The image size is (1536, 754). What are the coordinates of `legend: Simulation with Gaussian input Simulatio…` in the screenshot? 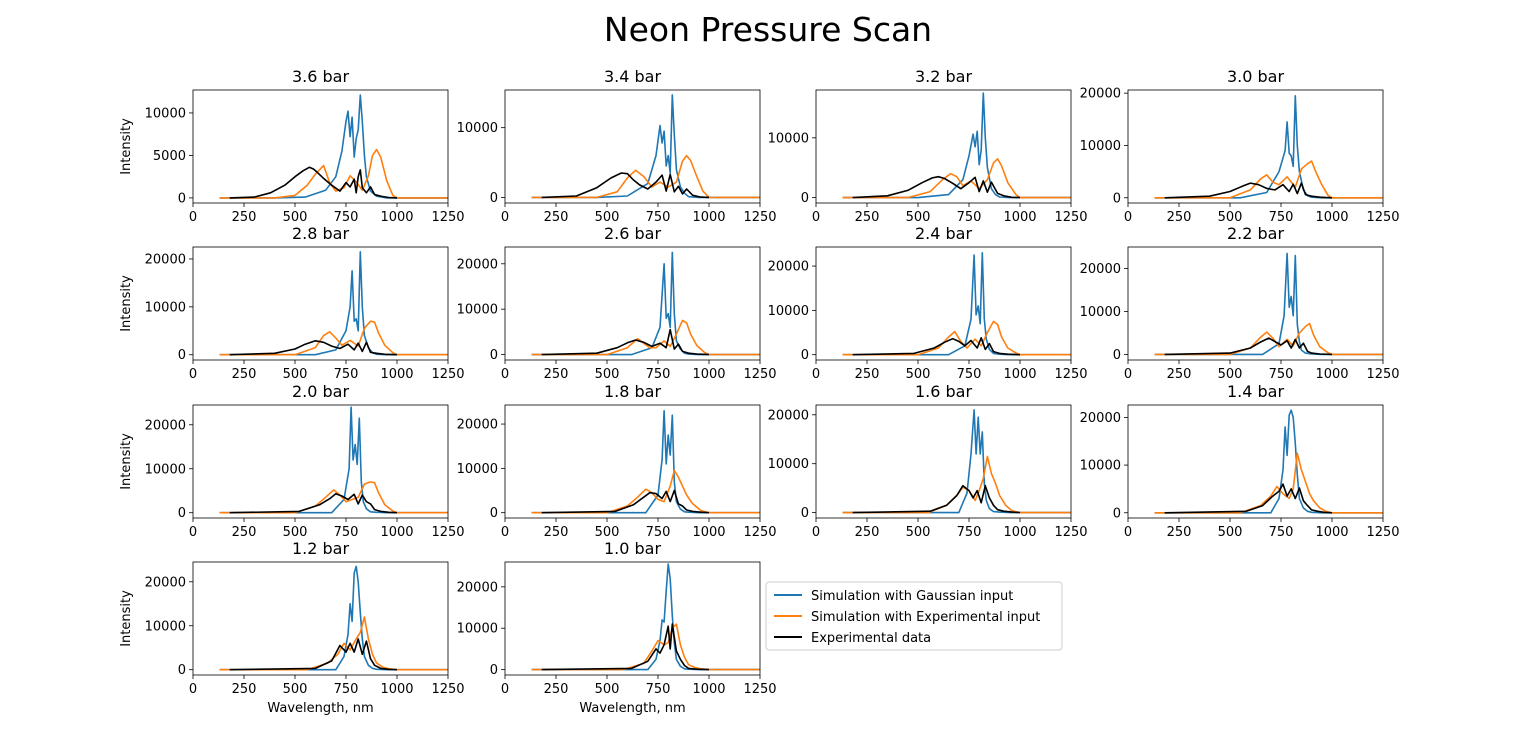 It's located at (914, 616).